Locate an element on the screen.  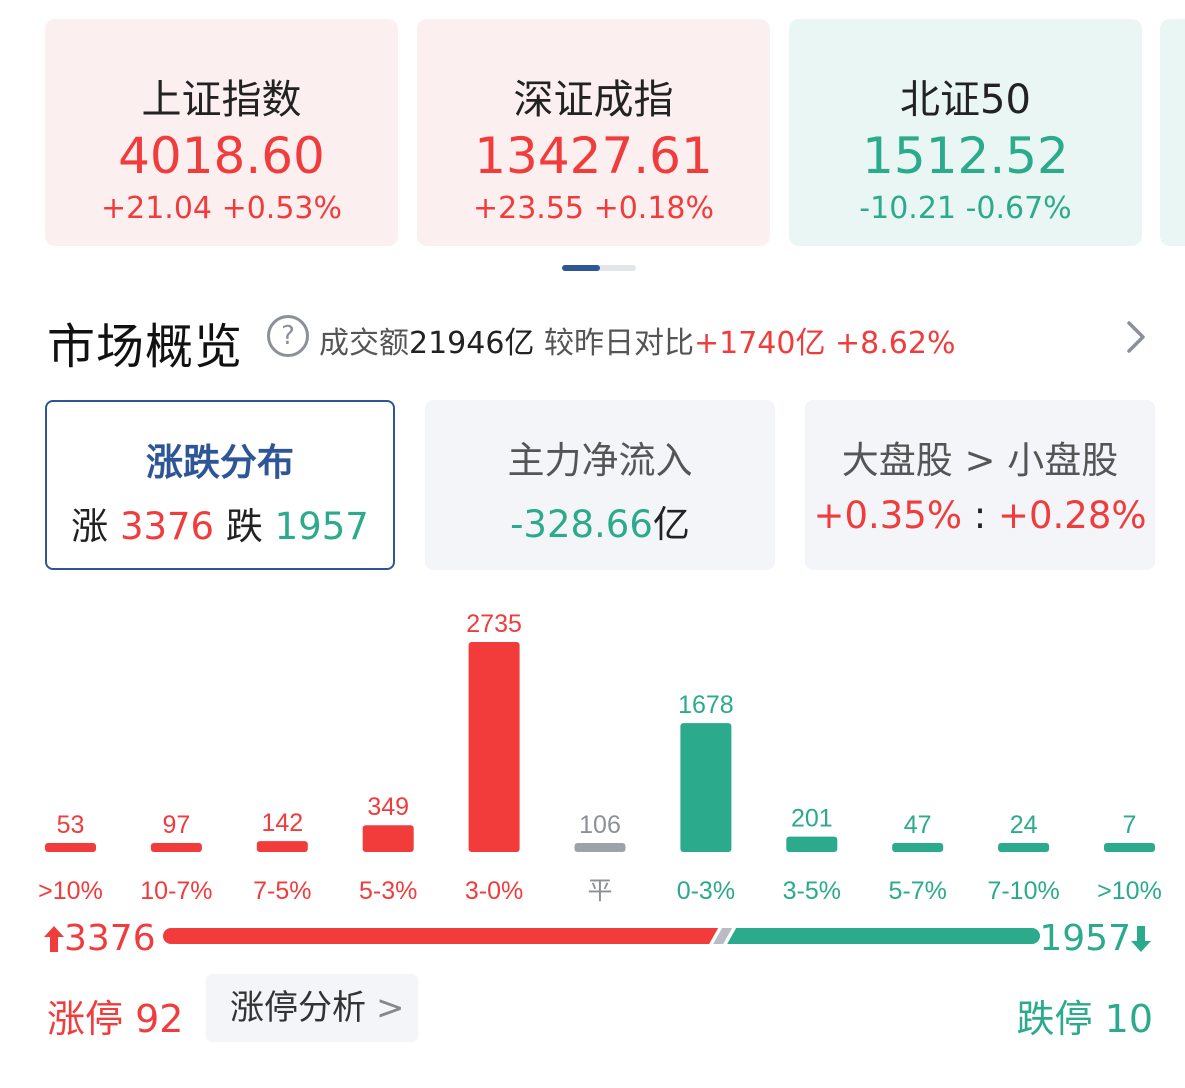
turnover-summary: 成交额21946亿 较昨日对比+1740亿 +8.62% is located at coordinates (637, 340).